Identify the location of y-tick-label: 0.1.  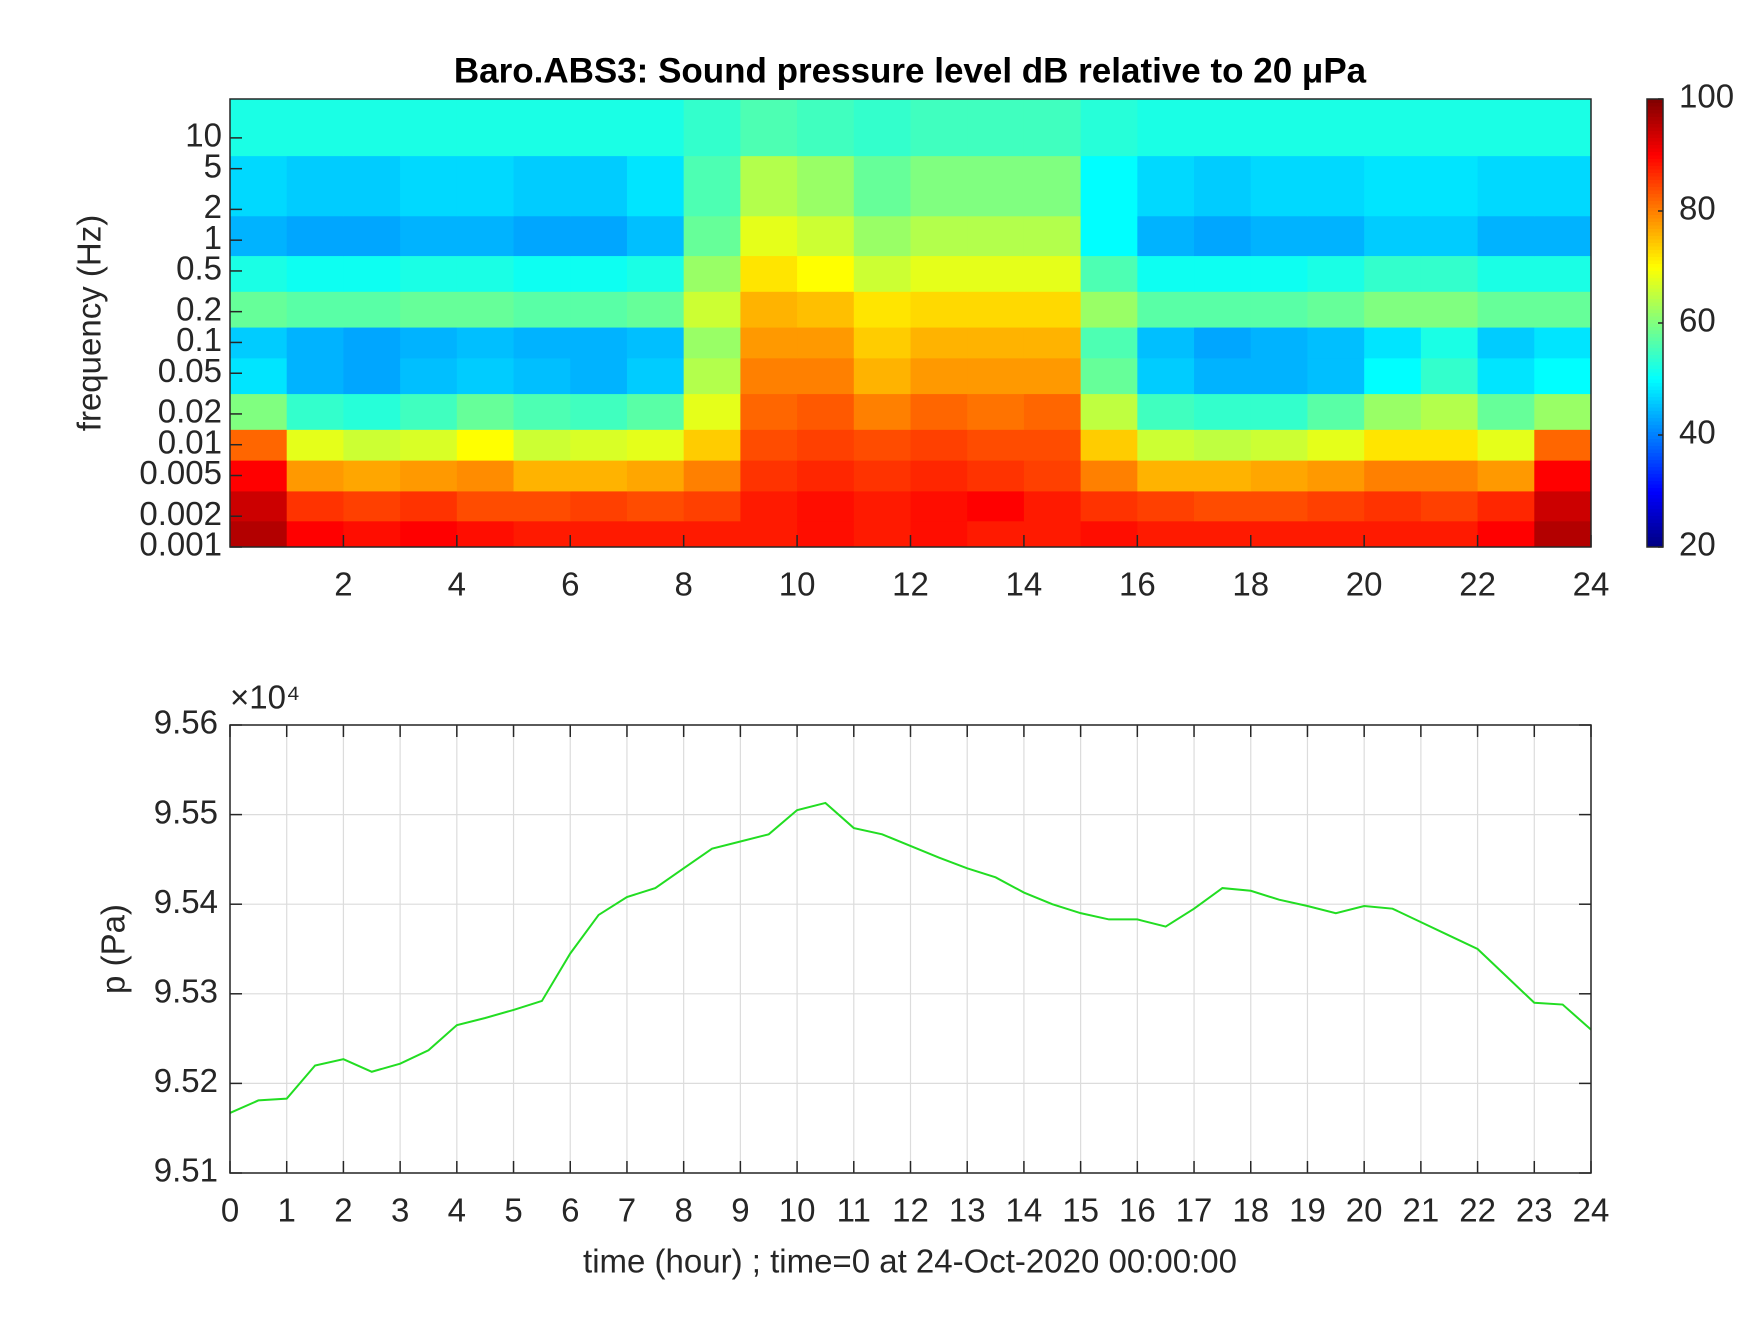
(199, 339).